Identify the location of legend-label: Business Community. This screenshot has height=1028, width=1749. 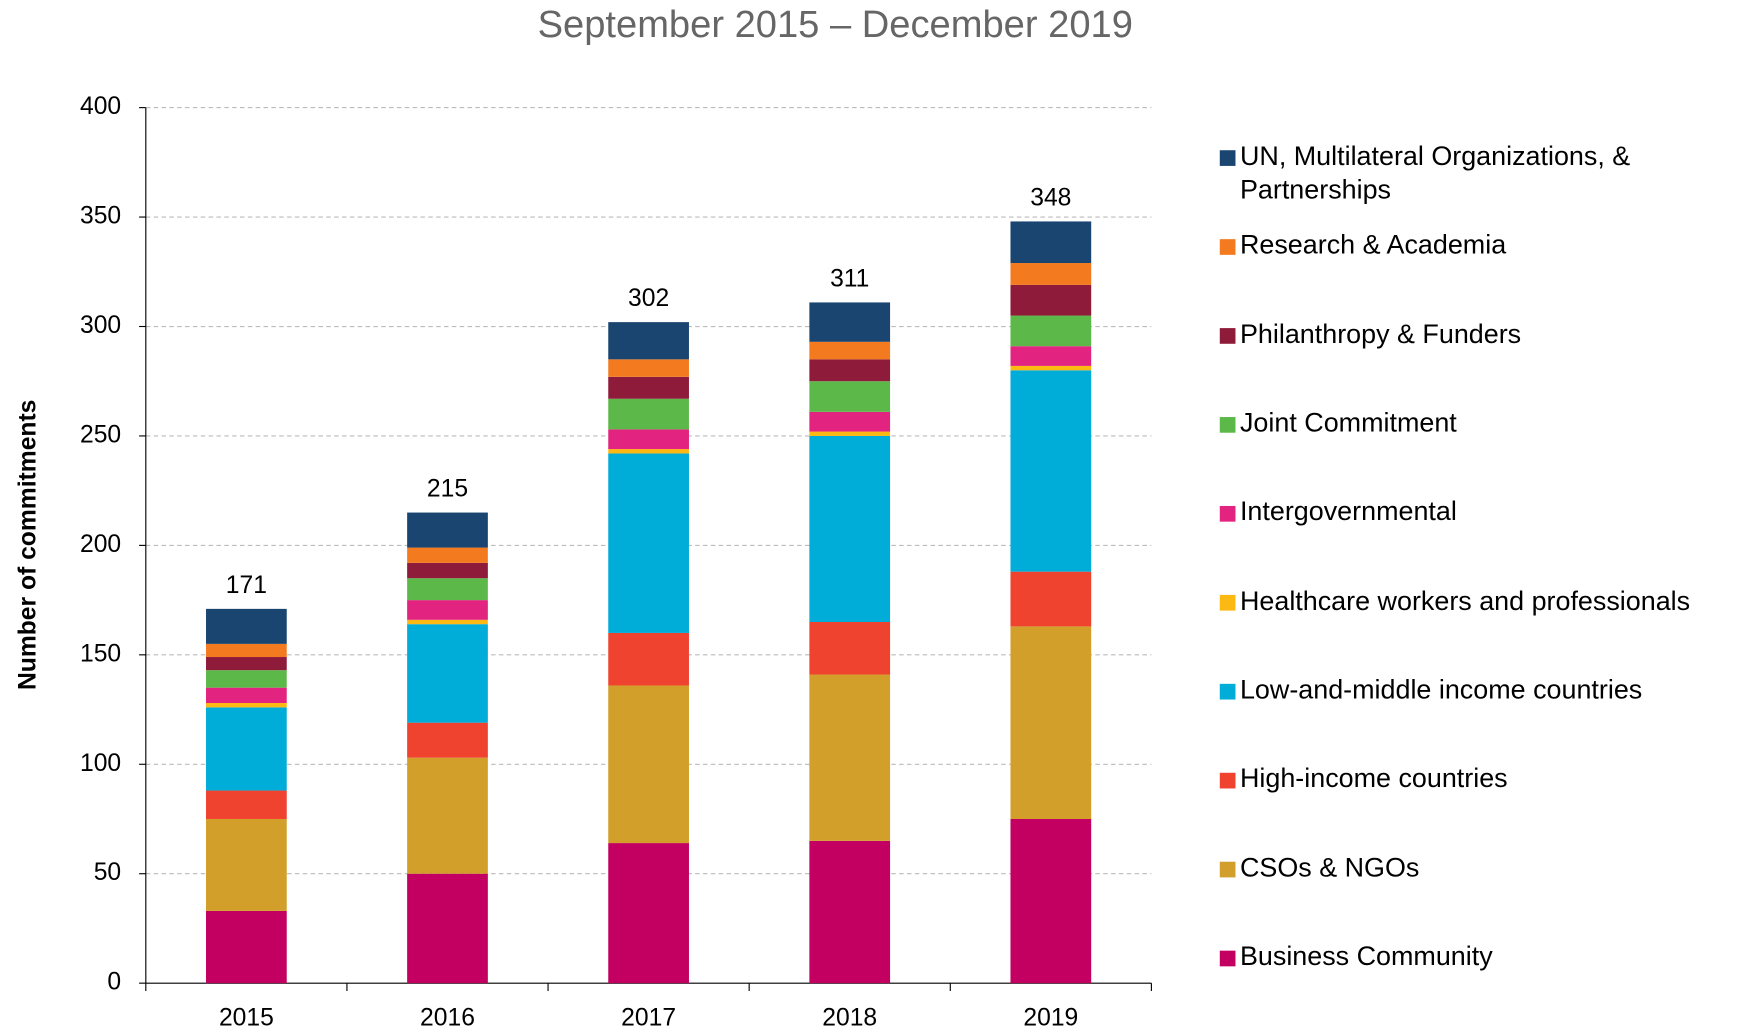
(1366, 956).